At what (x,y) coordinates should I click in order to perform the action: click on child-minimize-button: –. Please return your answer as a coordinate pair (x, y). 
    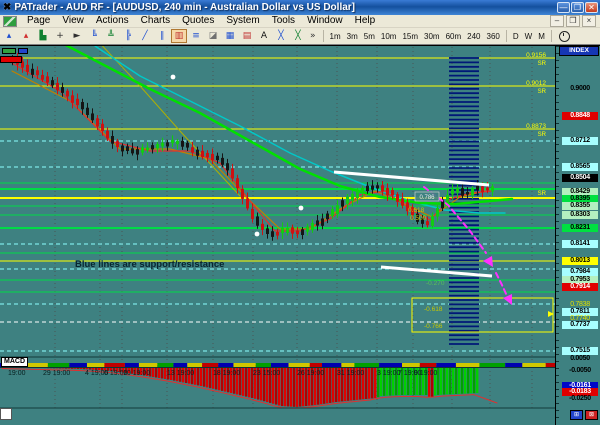
    Looking at the image, I should click on (557, 21).